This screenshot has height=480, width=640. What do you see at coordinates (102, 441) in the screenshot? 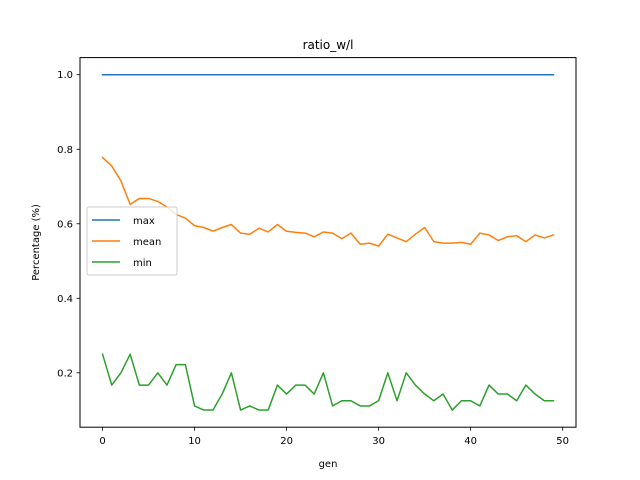
I see `x-tick-label: 0` at bounding box center [102, 441].